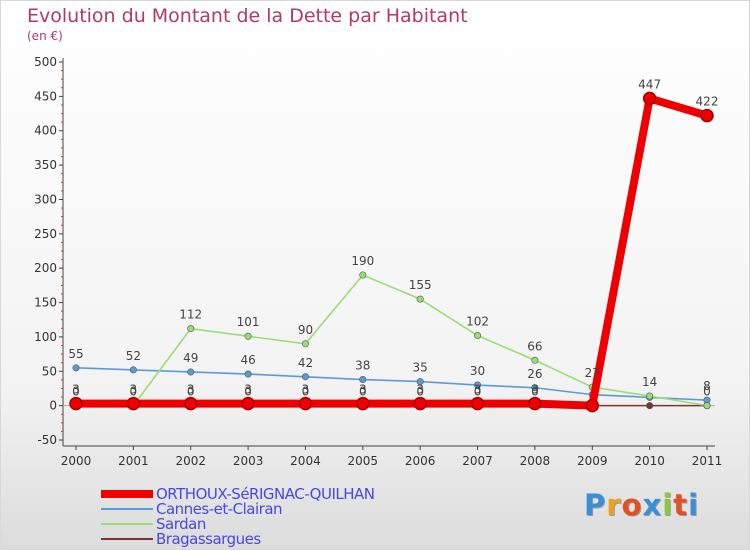 The height and width of the screenshot is (550, 750). What do you see at coordinates (45, 199) in the screenshot?
I see `y-tick-label: 300` at bounding box center [45, 199].